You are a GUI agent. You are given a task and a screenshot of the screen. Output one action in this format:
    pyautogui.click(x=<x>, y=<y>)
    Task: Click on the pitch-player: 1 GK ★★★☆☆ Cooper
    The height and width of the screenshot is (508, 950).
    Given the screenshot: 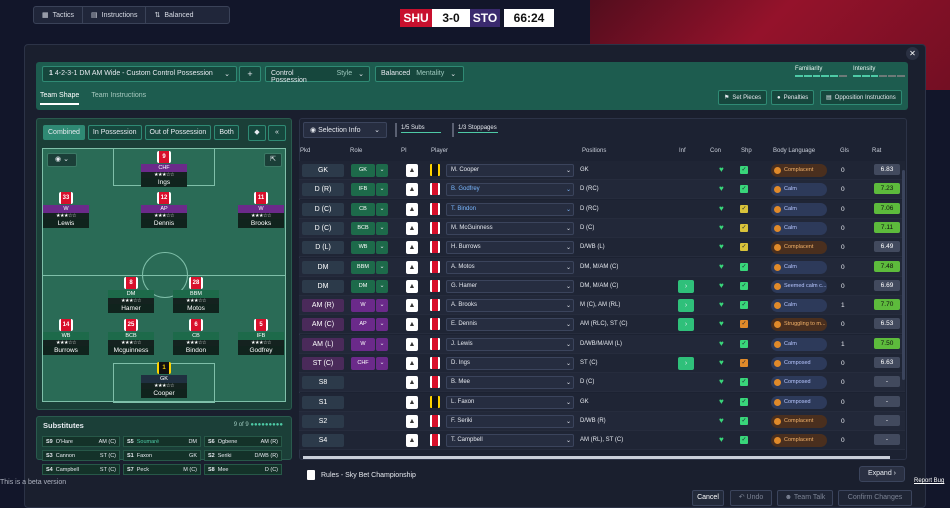 What is the action you would take?
    pyautogui.click(x=164, y=380)
    